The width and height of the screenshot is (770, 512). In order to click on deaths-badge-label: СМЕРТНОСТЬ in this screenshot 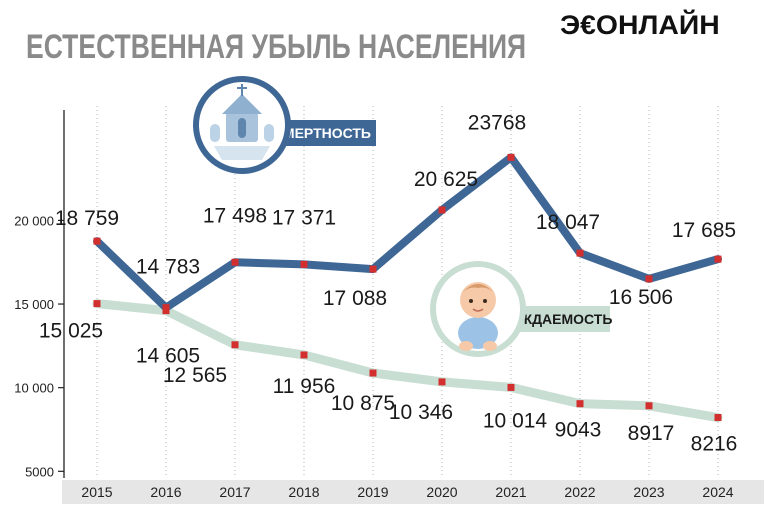, I will do `click(322, 133)`.